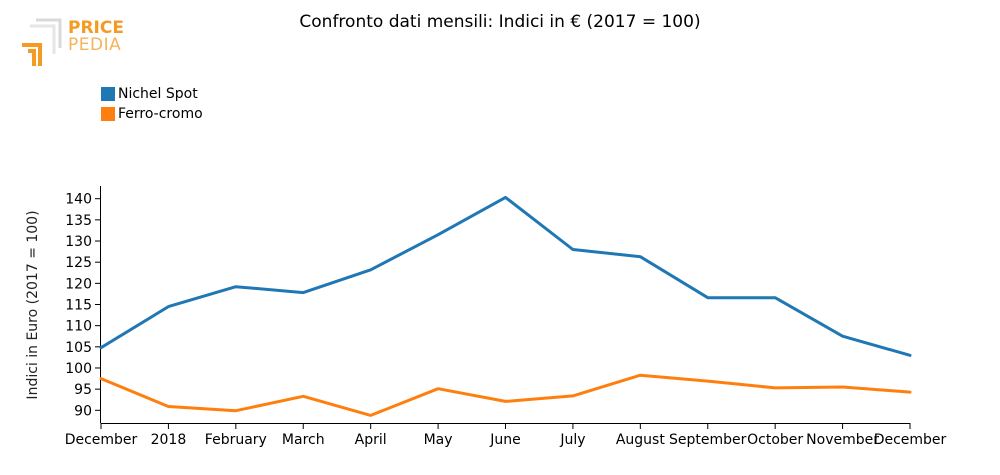 This screenshot has height=475, width=1000. What do you see at coordinates (108, 114) in the screenshot?
I see `legend-swatch-ferro` at bounding box center [108, 114].